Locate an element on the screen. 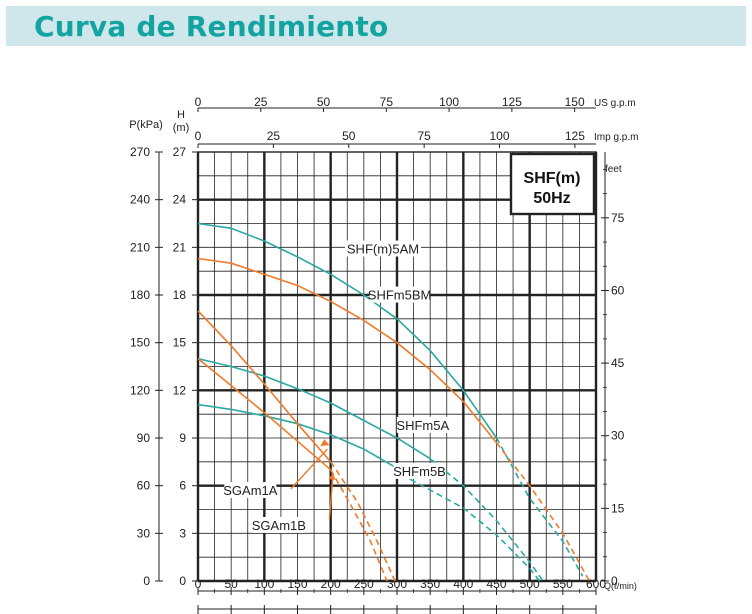 This screenshot has width=752, height=614. arrow-sgam1a is located at coordinates (309, 469).